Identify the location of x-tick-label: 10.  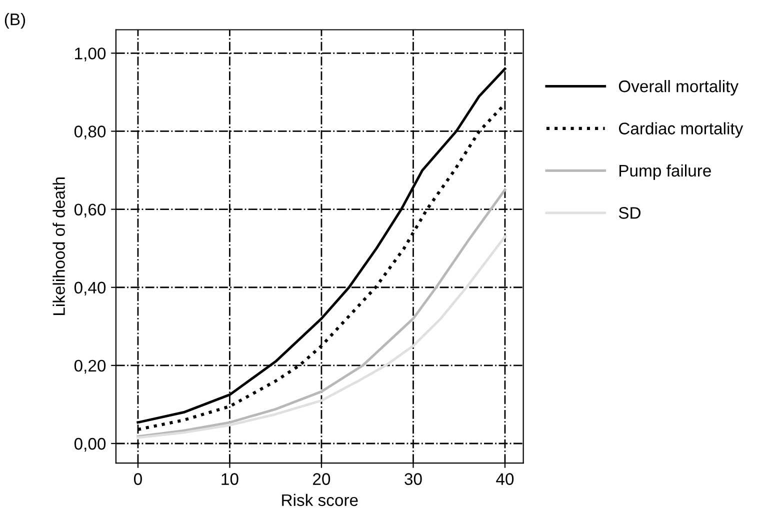
(230, 479).